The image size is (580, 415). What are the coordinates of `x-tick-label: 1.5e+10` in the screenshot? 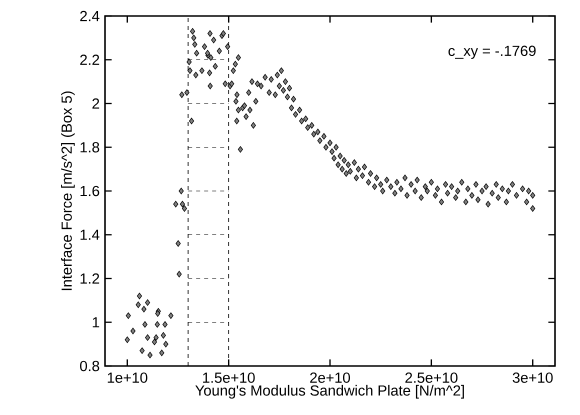 It's located at (229, 377).